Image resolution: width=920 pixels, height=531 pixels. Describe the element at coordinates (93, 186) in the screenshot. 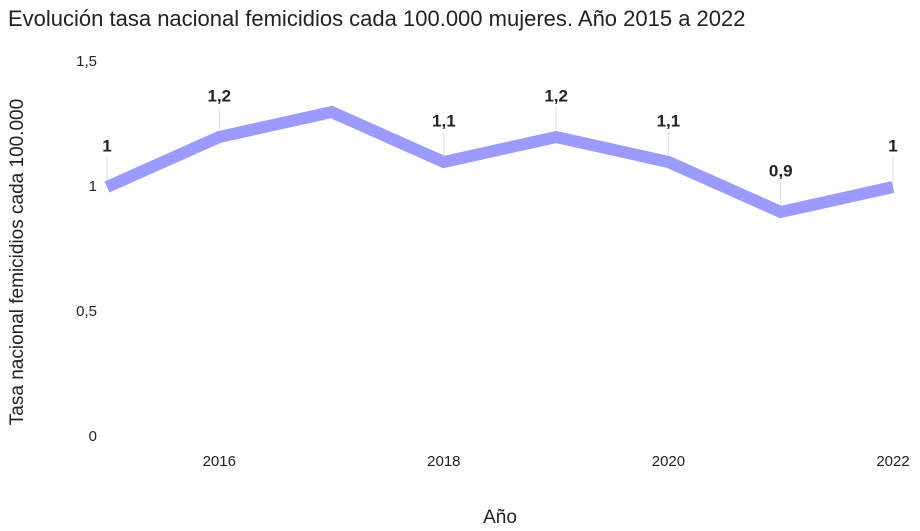

I see `y-tick-label: 1` at that location.